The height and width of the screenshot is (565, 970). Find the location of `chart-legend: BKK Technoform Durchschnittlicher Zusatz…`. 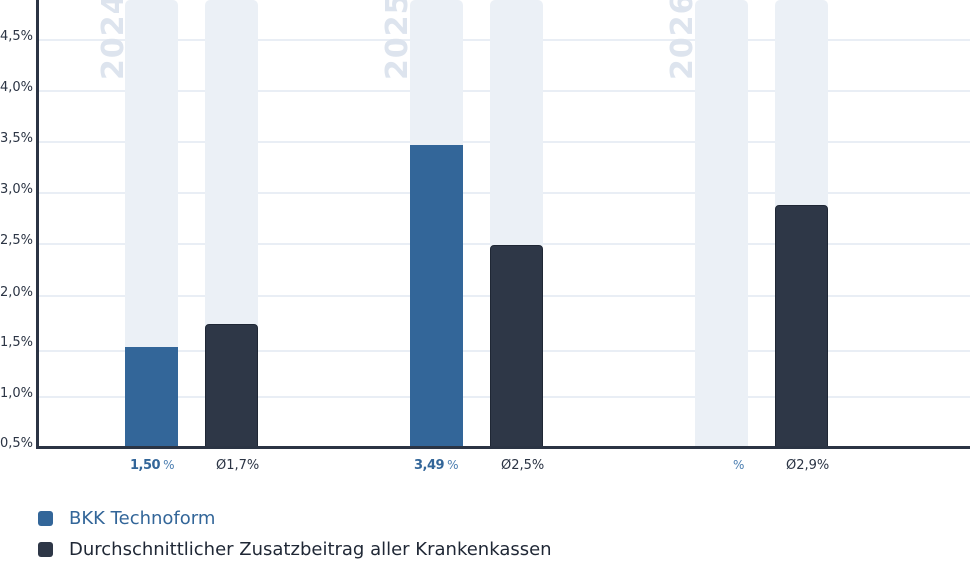

chart-legend: BKK Technoform Durchschnittlicher Zusatz… is located at coordinates (295, 534).